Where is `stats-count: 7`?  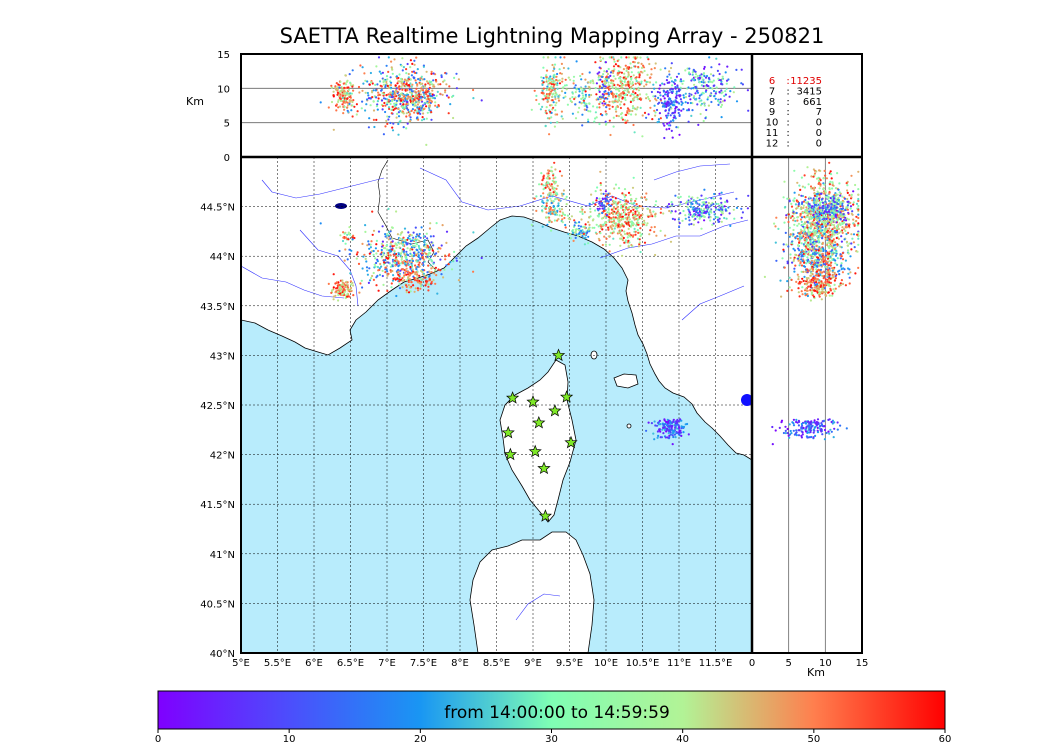 stats-count: 7 is located at coordinates (819, 112).